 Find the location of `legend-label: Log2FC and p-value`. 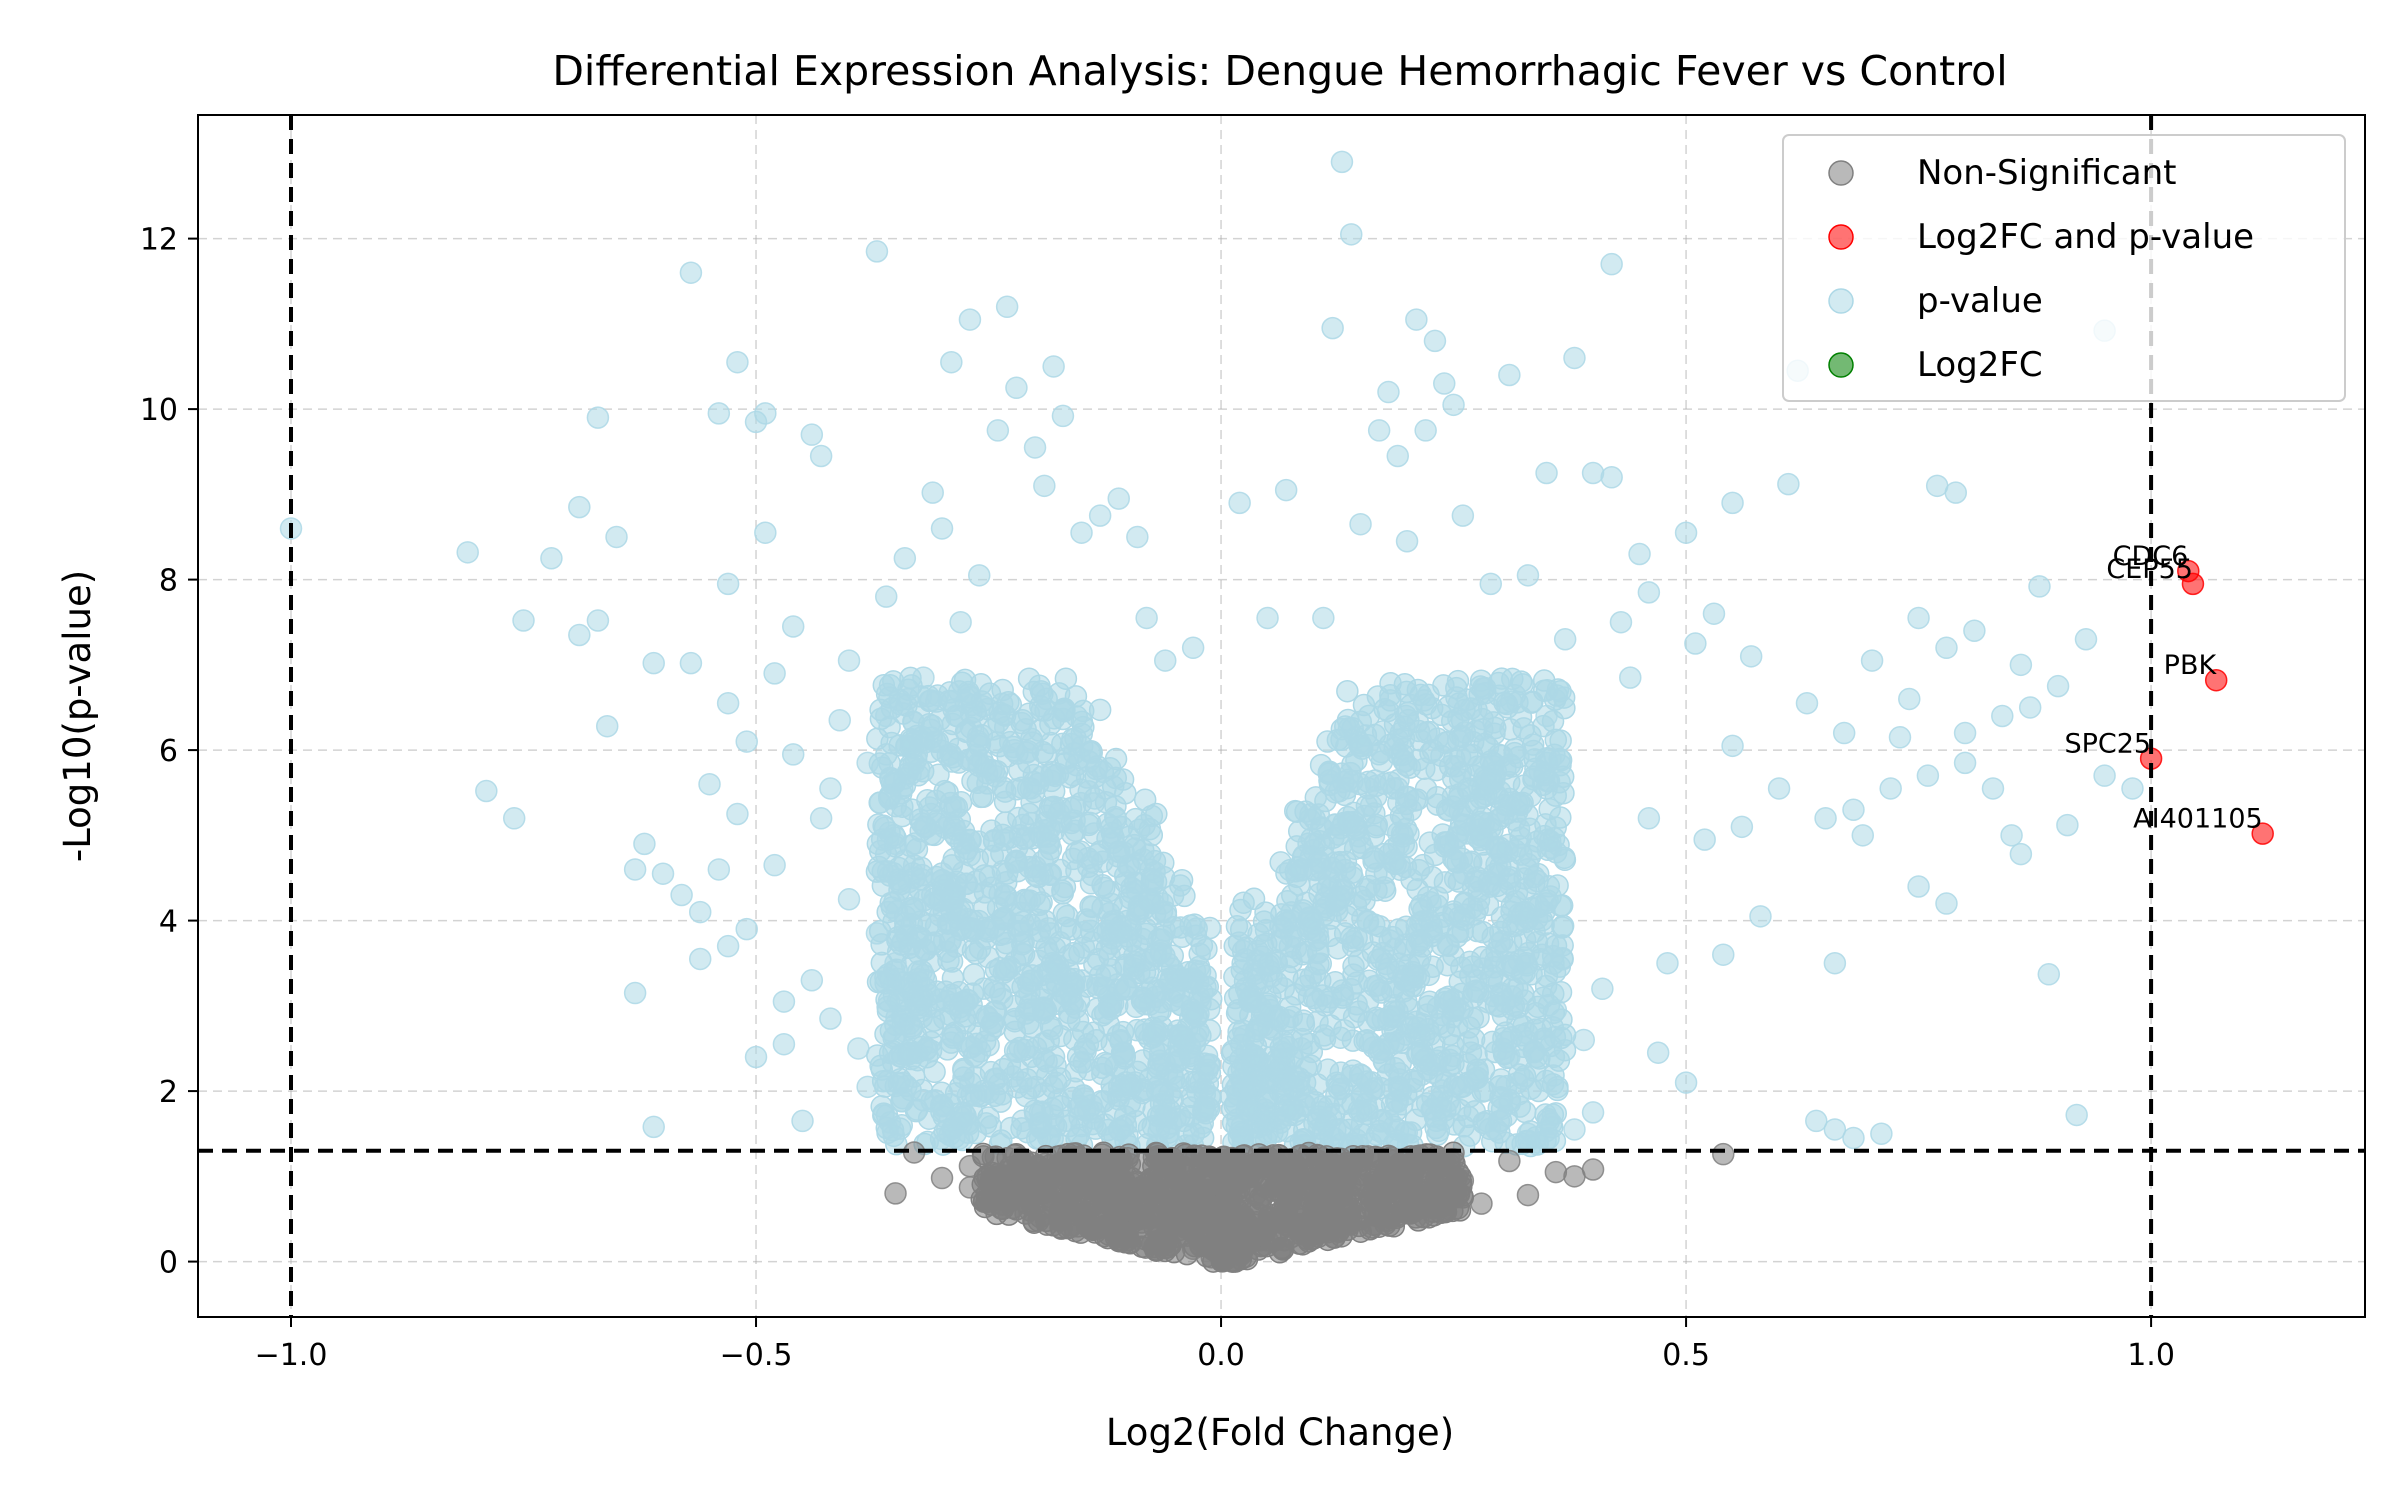

legend-label: Log2FC and p-value is located at coordinates (2085, 237).